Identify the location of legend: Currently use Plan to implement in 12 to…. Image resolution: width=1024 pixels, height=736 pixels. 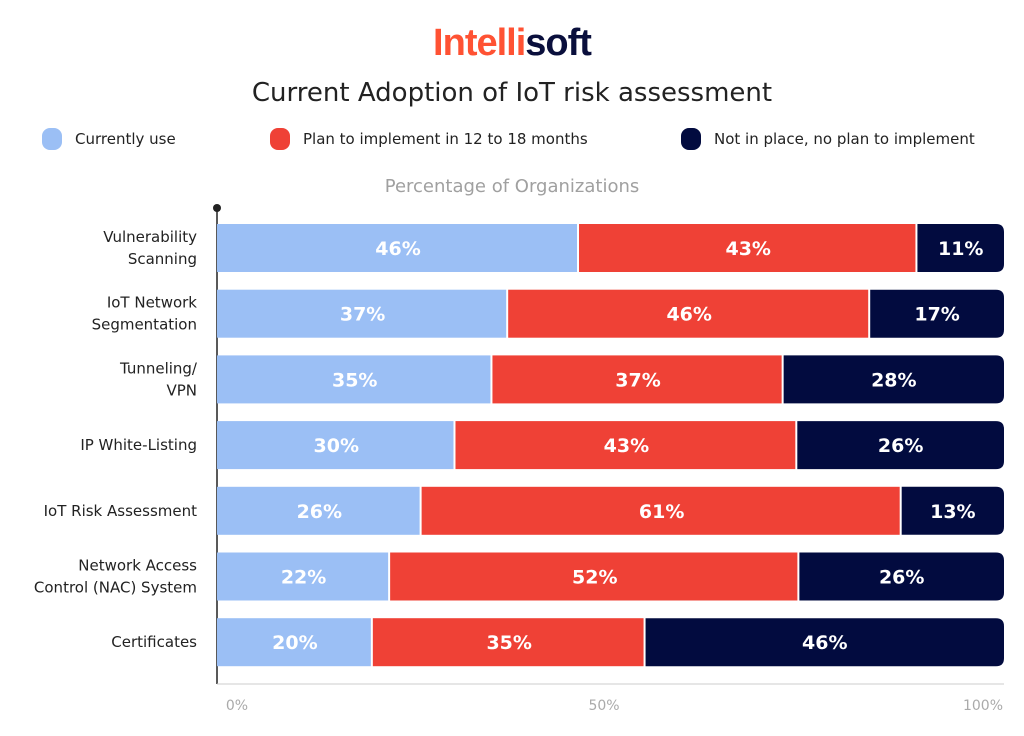
(512, 141).